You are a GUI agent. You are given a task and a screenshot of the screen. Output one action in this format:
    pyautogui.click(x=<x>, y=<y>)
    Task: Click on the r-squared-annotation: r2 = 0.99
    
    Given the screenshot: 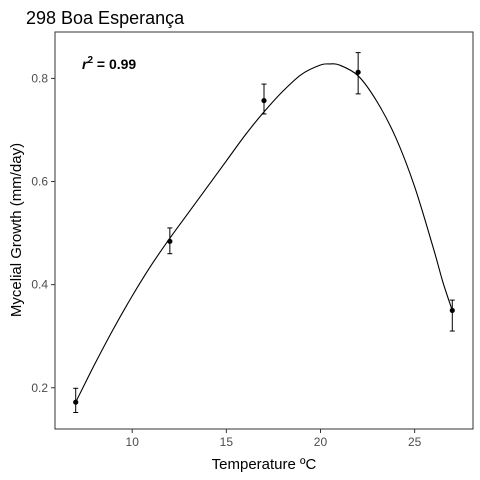 What is the action you would take?
    pyautogui.click(x=109, y=63)
    